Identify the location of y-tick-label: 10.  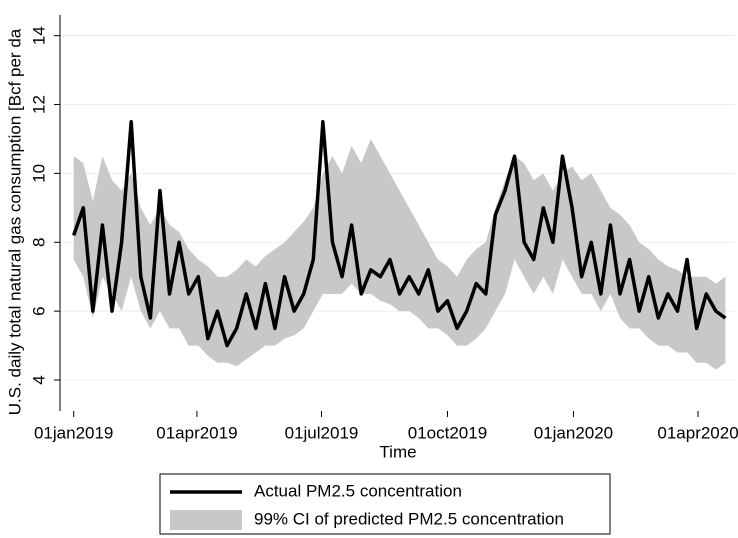
(38, 173).